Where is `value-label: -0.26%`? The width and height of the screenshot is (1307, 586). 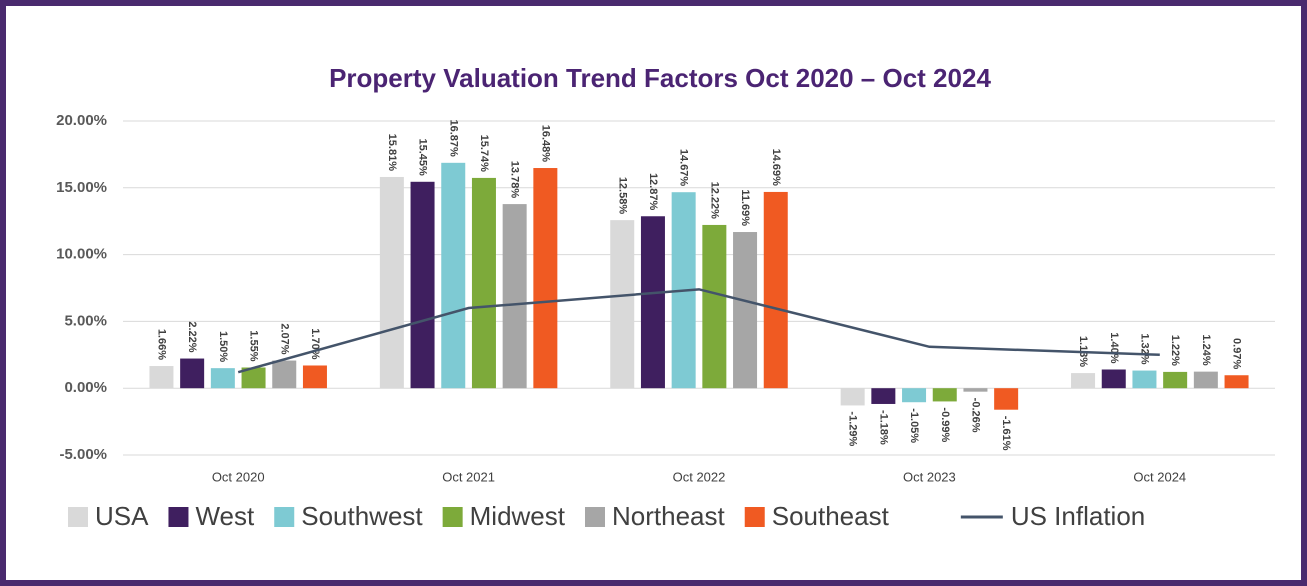
value-label: -0.26% is located at coordinates (976, 415).